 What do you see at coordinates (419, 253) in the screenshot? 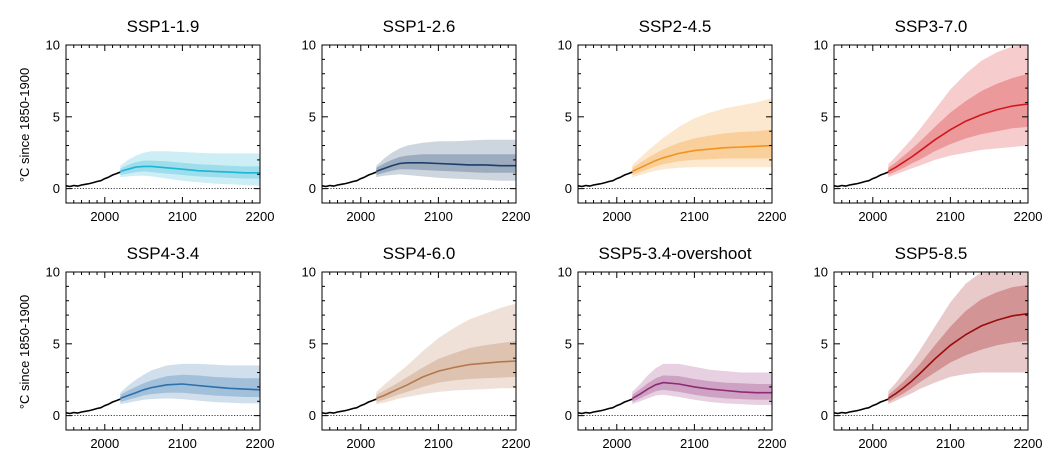
I see `panel-title: SSP4-6.0` at bounding box center [419, 253].